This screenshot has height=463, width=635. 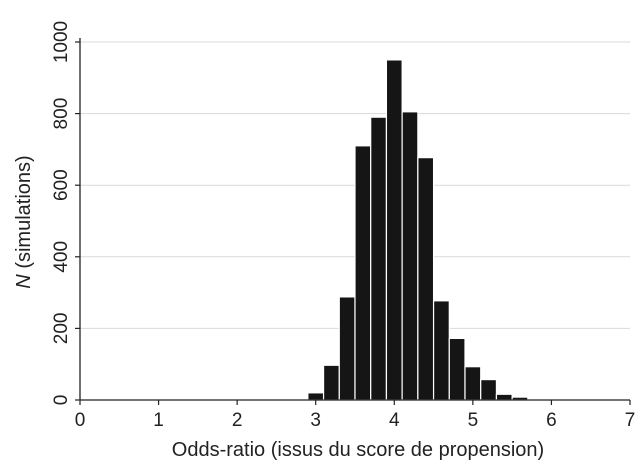 What do you see at coordinates (315, 420) in the screenshot?
I see `x-tick-label: 3` at bounding box center [315, 420].